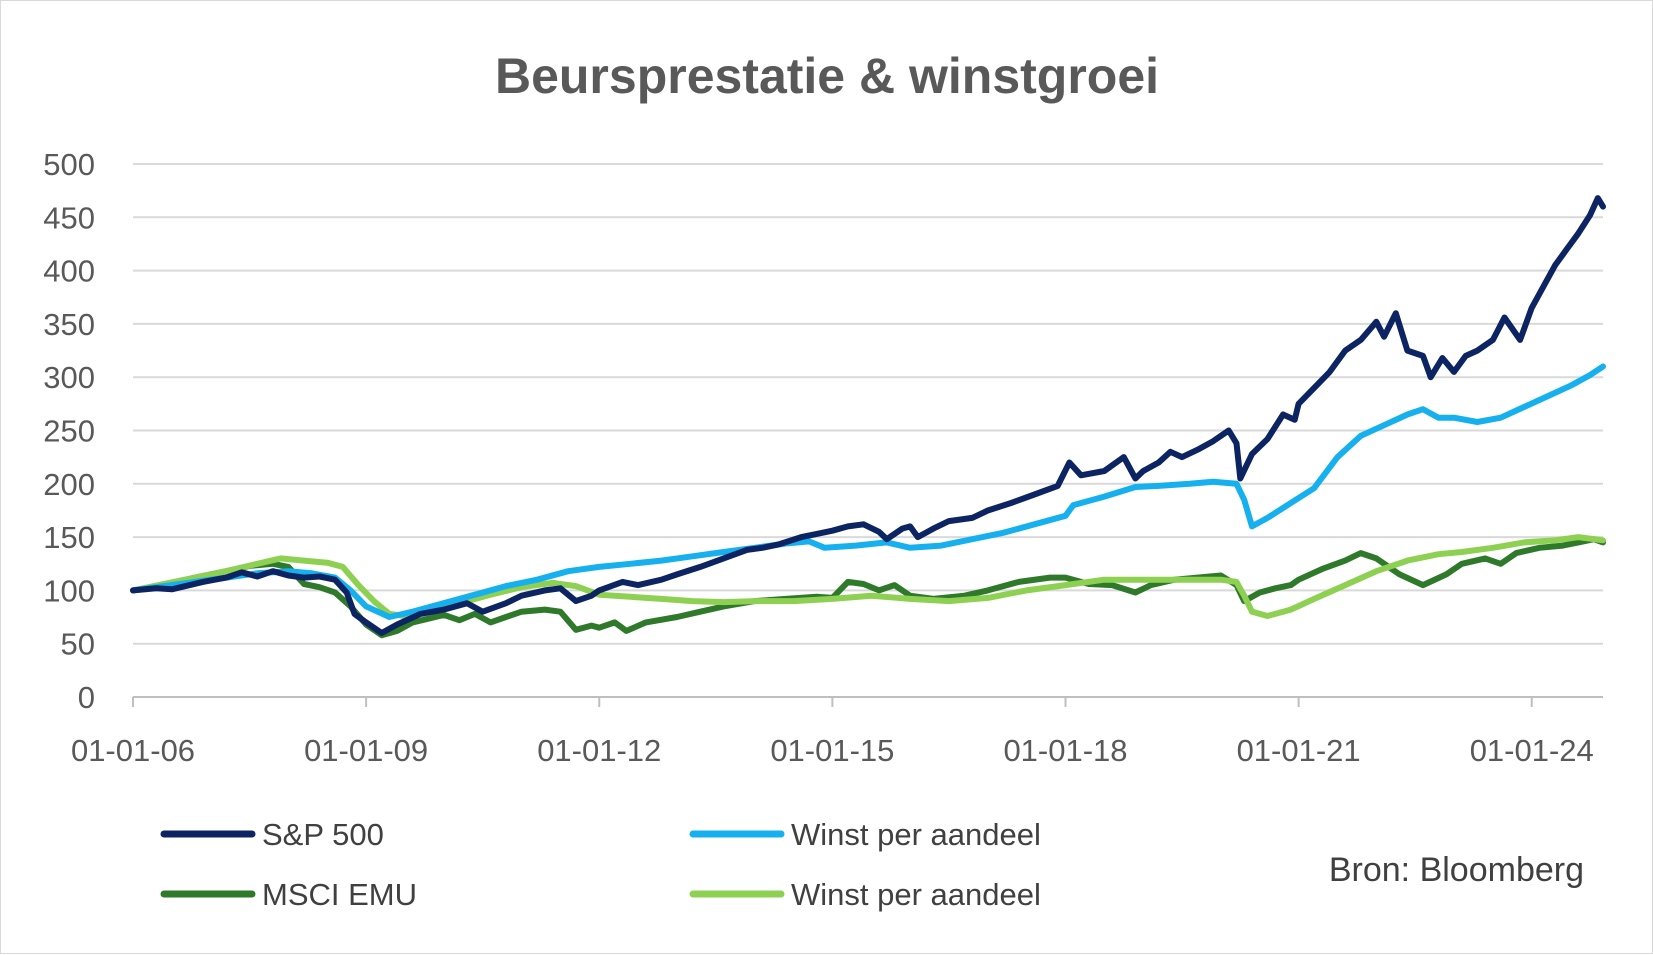  What do you see at coordinates (323, 834) in the screenshot?
I see `legend-label-0: S&P 500` at bounding box center [323, 834].